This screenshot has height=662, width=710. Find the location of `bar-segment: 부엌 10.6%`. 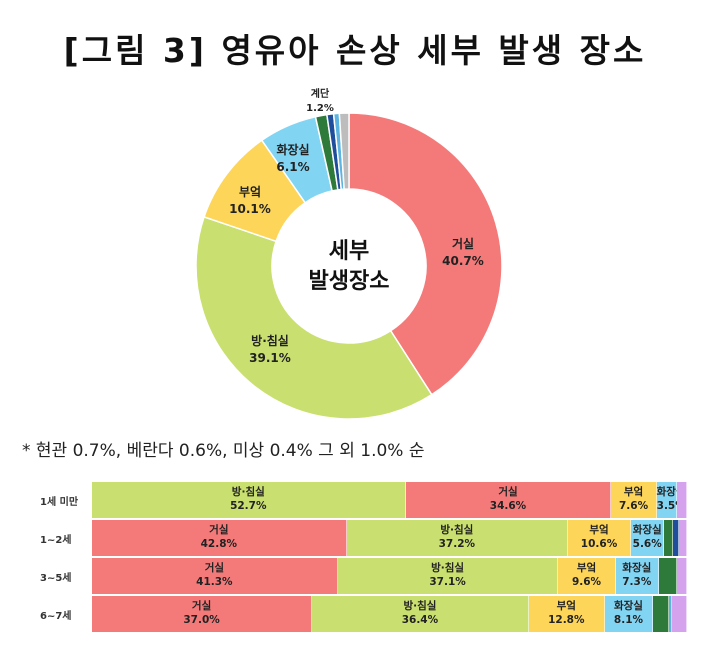

bar-segment: 부엌 10.6% is located at coordinates (599, 538).